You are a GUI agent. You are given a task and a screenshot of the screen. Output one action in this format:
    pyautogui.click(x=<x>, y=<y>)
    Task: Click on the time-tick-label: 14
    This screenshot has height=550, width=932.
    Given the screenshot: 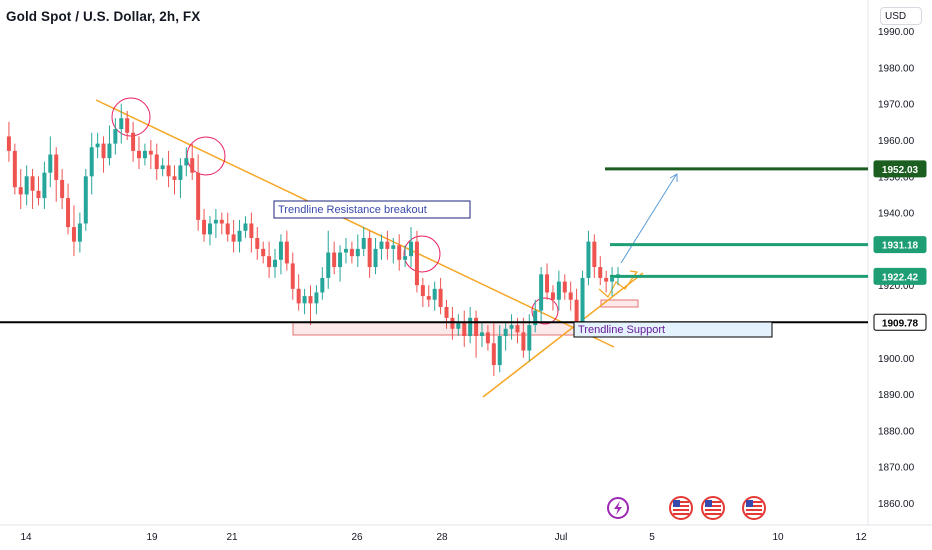 What is the action you would take?
    pyautogui.click(x=26, y=537)
    